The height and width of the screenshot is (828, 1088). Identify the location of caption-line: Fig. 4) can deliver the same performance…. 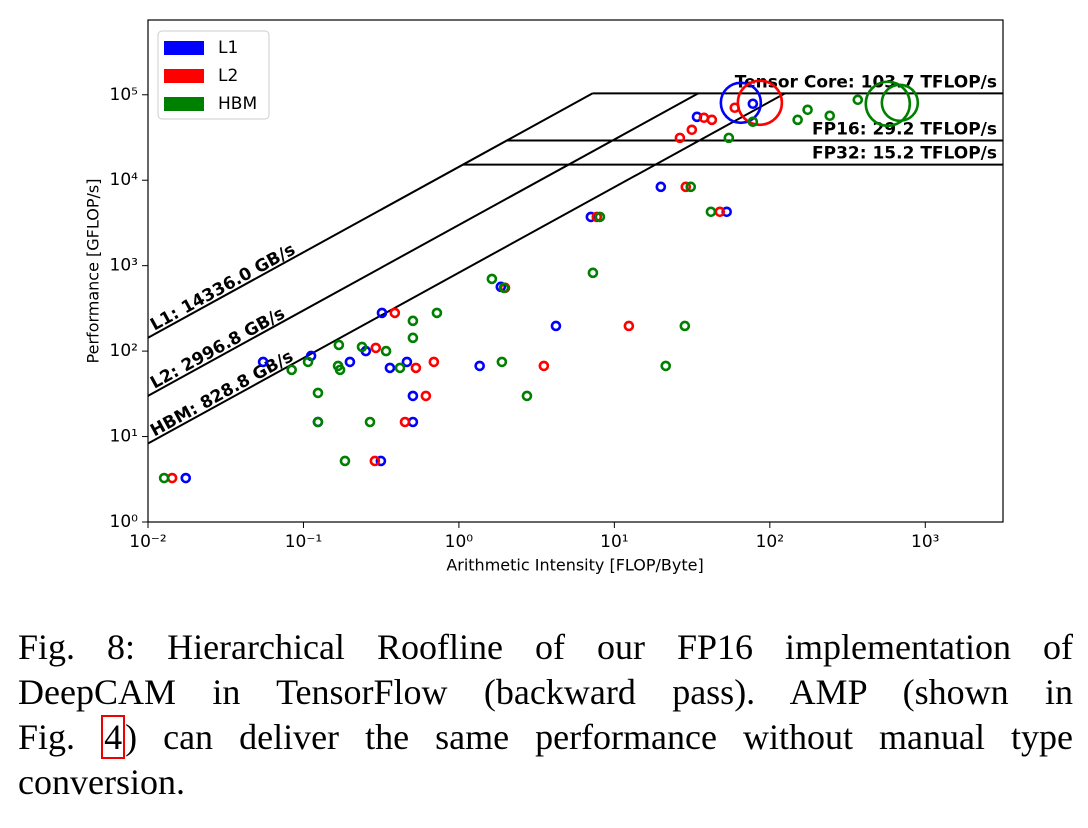
(545, 737).